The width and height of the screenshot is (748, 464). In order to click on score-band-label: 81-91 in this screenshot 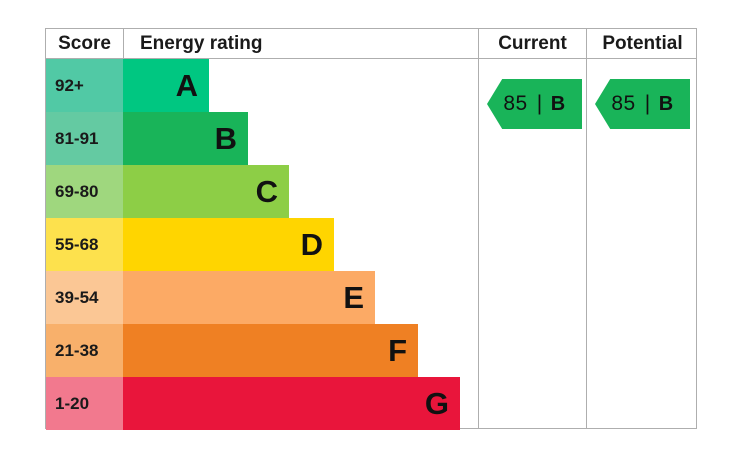, I will do `click(84, 138)`.